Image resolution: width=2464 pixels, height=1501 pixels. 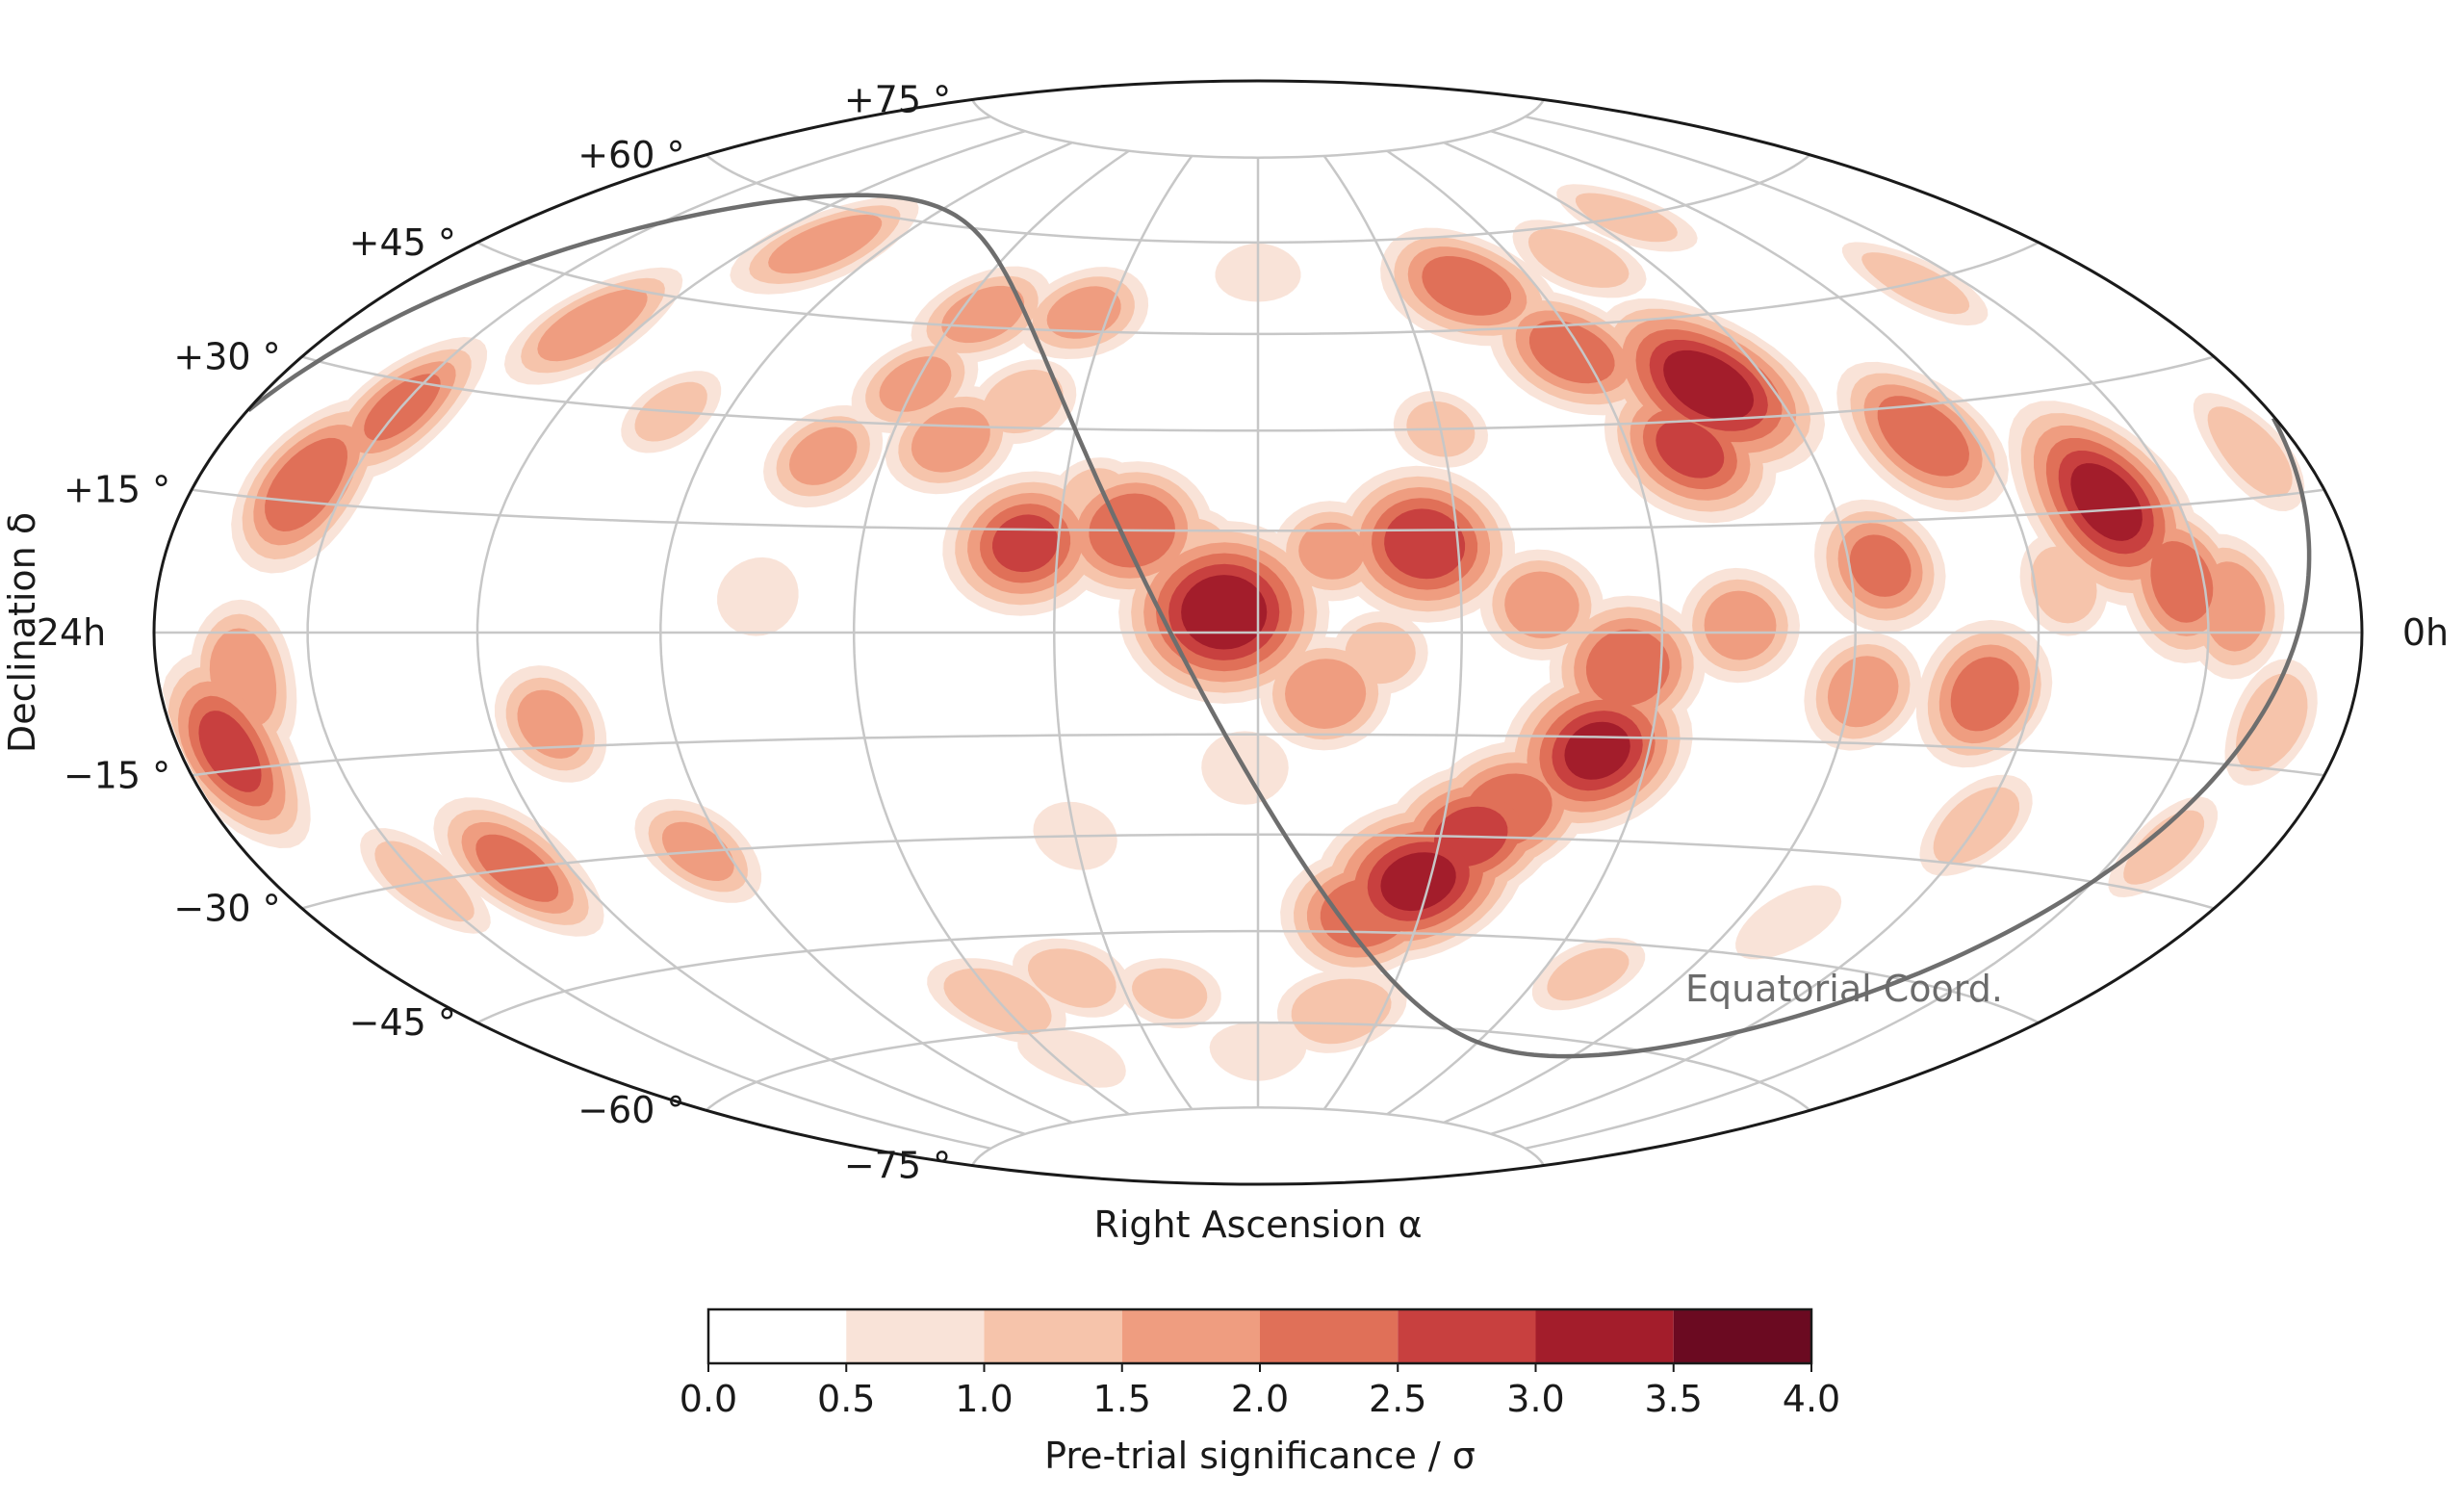 What do you see at coordinates (1260, 1456) in the screenshot?
I see `colorbar-label: Pre-trial significance / σ` at bounding box center [1260, 1456].